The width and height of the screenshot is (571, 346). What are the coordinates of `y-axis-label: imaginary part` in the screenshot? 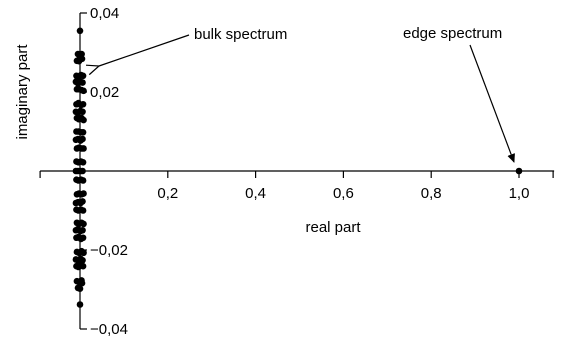 It's located at (22, 92).